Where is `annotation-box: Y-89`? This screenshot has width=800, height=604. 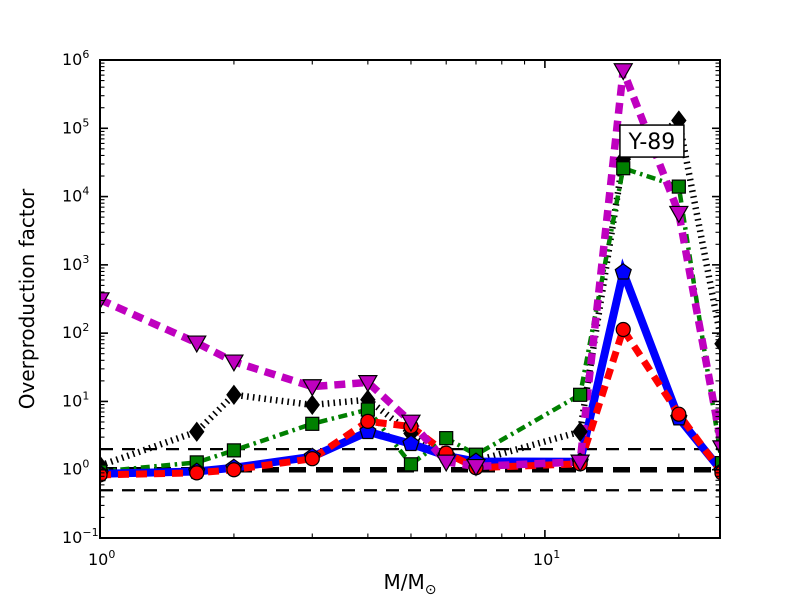
annotation-box: Y-89 is located at coordinates (652, 141).